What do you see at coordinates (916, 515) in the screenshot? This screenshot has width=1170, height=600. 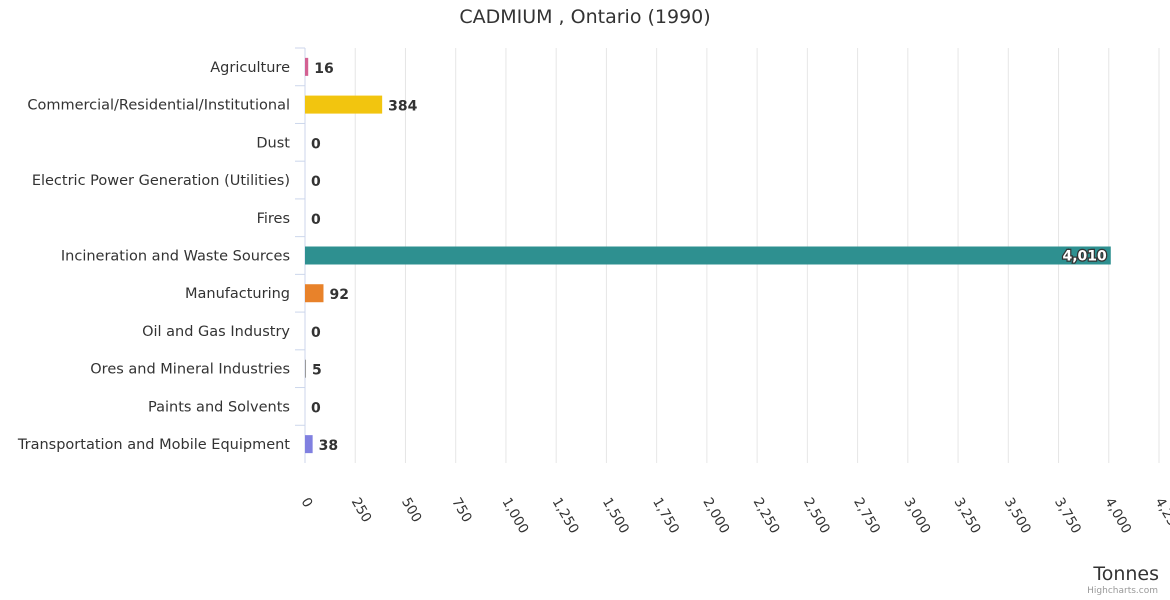 I see `x-tick-label: 3,000` at bounding box center [916, 515].